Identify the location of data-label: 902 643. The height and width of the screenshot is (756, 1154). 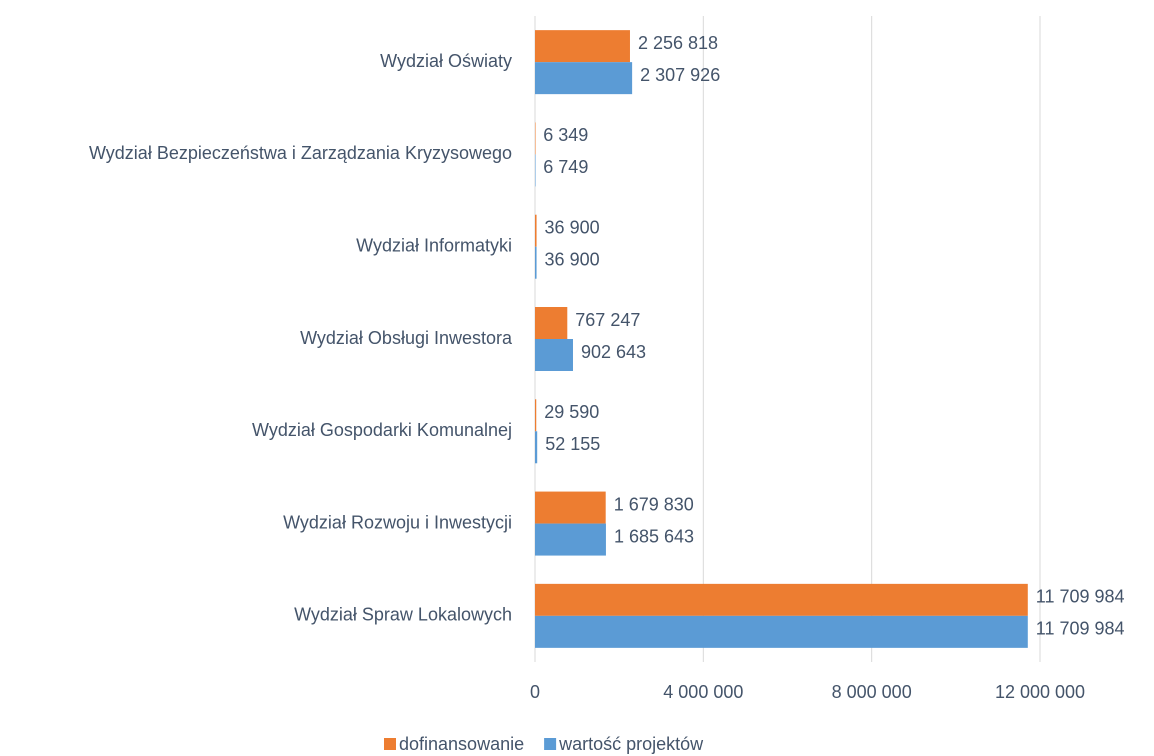
(613, 352).